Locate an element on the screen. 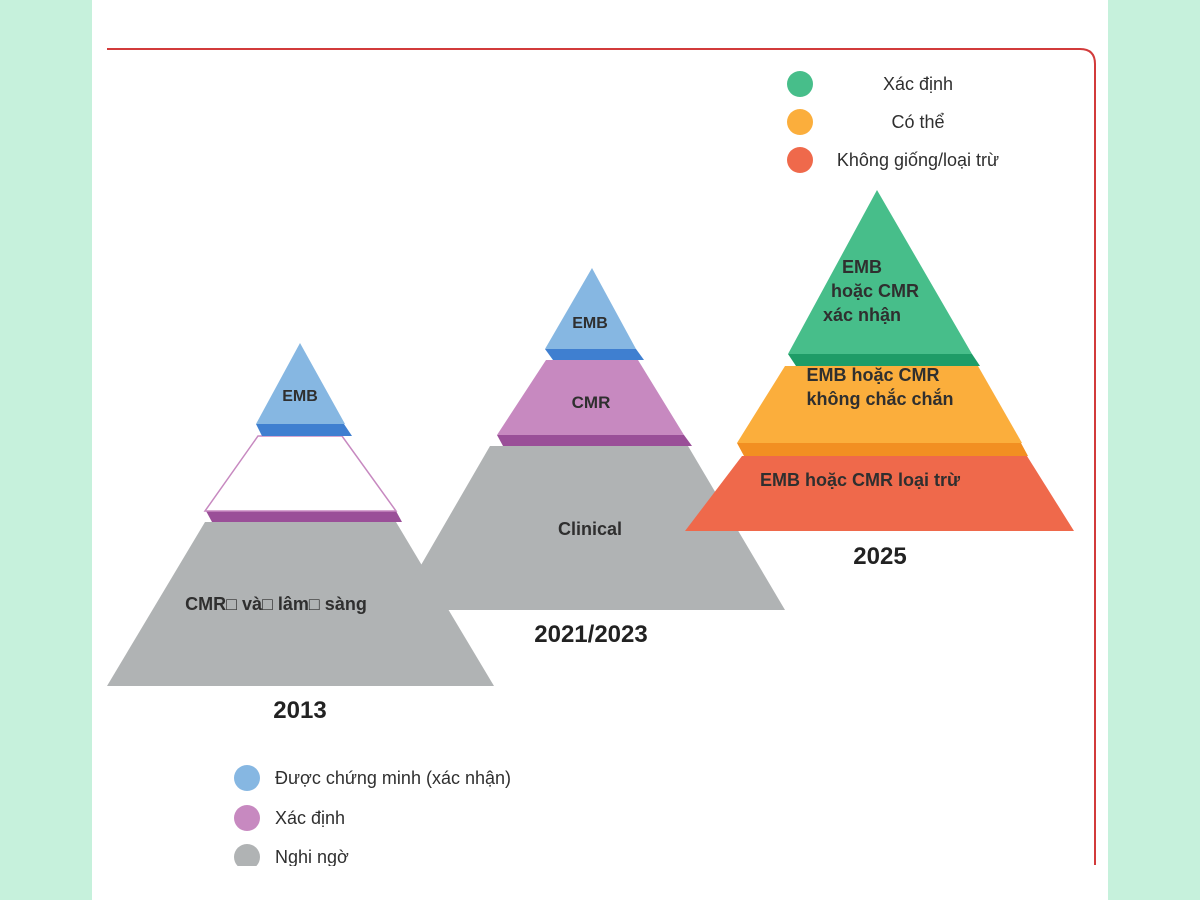 This screenshot has height=900, width=1200. legend-bottom-item-proven: Được chứng minh (xác nhận) is located at coordinates (372, 778).